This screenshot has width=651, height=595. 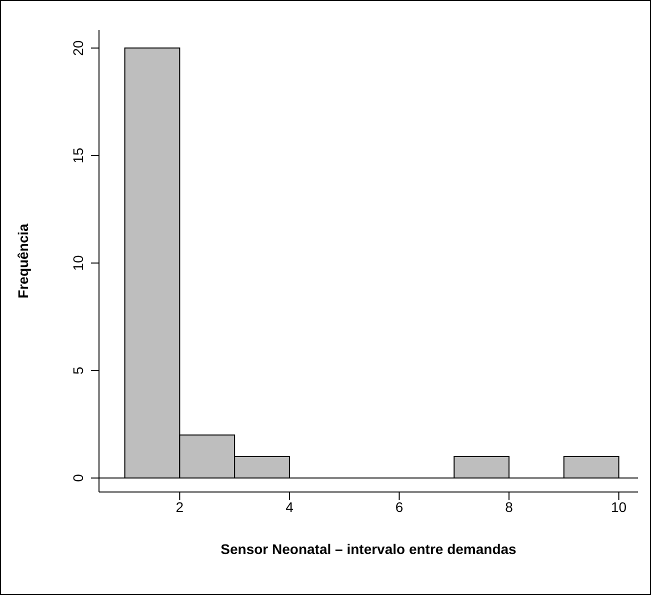 I want to click on y-tick-label: 15, so click(x=78, y=156).